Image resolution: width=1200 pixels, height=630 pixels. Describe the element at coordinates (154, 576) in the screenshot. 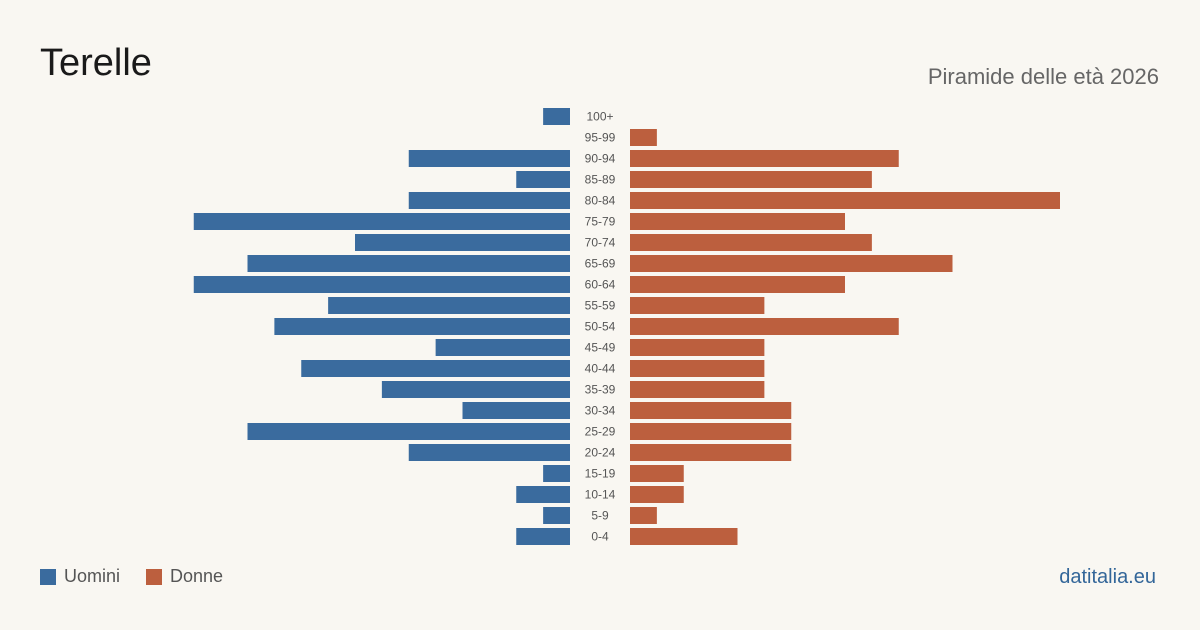

I see `legend-swatch-women` at that location.